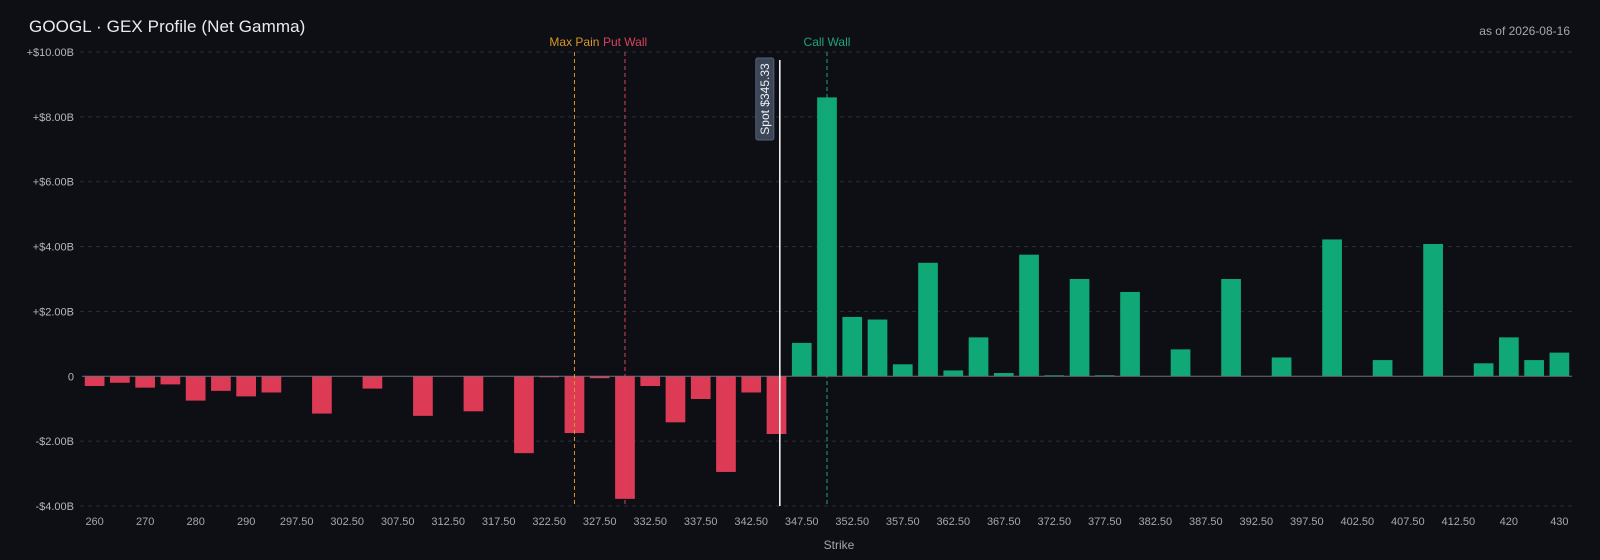  Describe the element at coordinates (1054, 522) in the screenshot. I see `x-tick-label: 372.50` at that location.